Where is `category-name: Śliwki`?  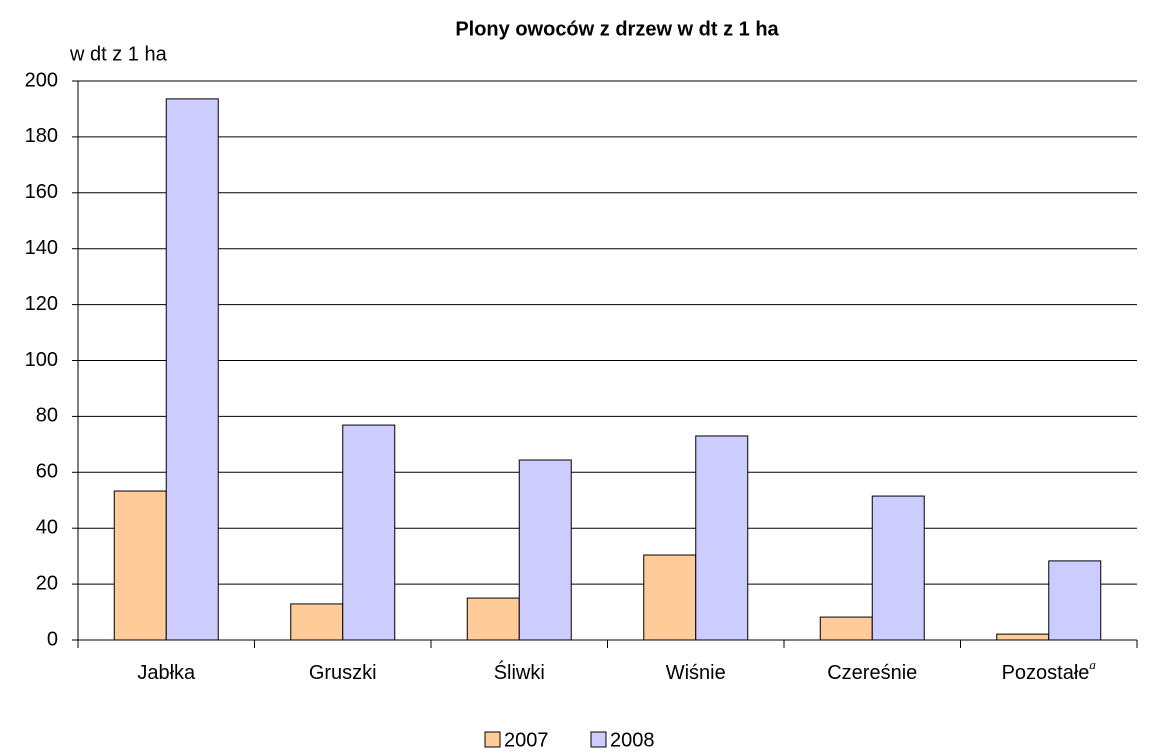 category-name: Śliwki is located at coordinates (519, 672).